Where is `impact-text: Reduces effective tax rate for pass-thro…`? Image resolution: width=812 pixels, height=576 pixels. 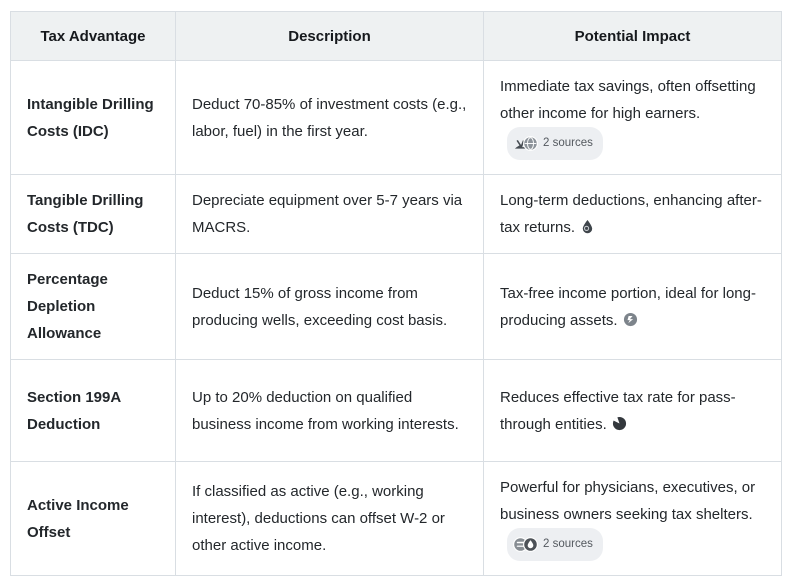
impact-text: Reduces effective tax rate for pass-thro… is located at coordinates (618, 410).